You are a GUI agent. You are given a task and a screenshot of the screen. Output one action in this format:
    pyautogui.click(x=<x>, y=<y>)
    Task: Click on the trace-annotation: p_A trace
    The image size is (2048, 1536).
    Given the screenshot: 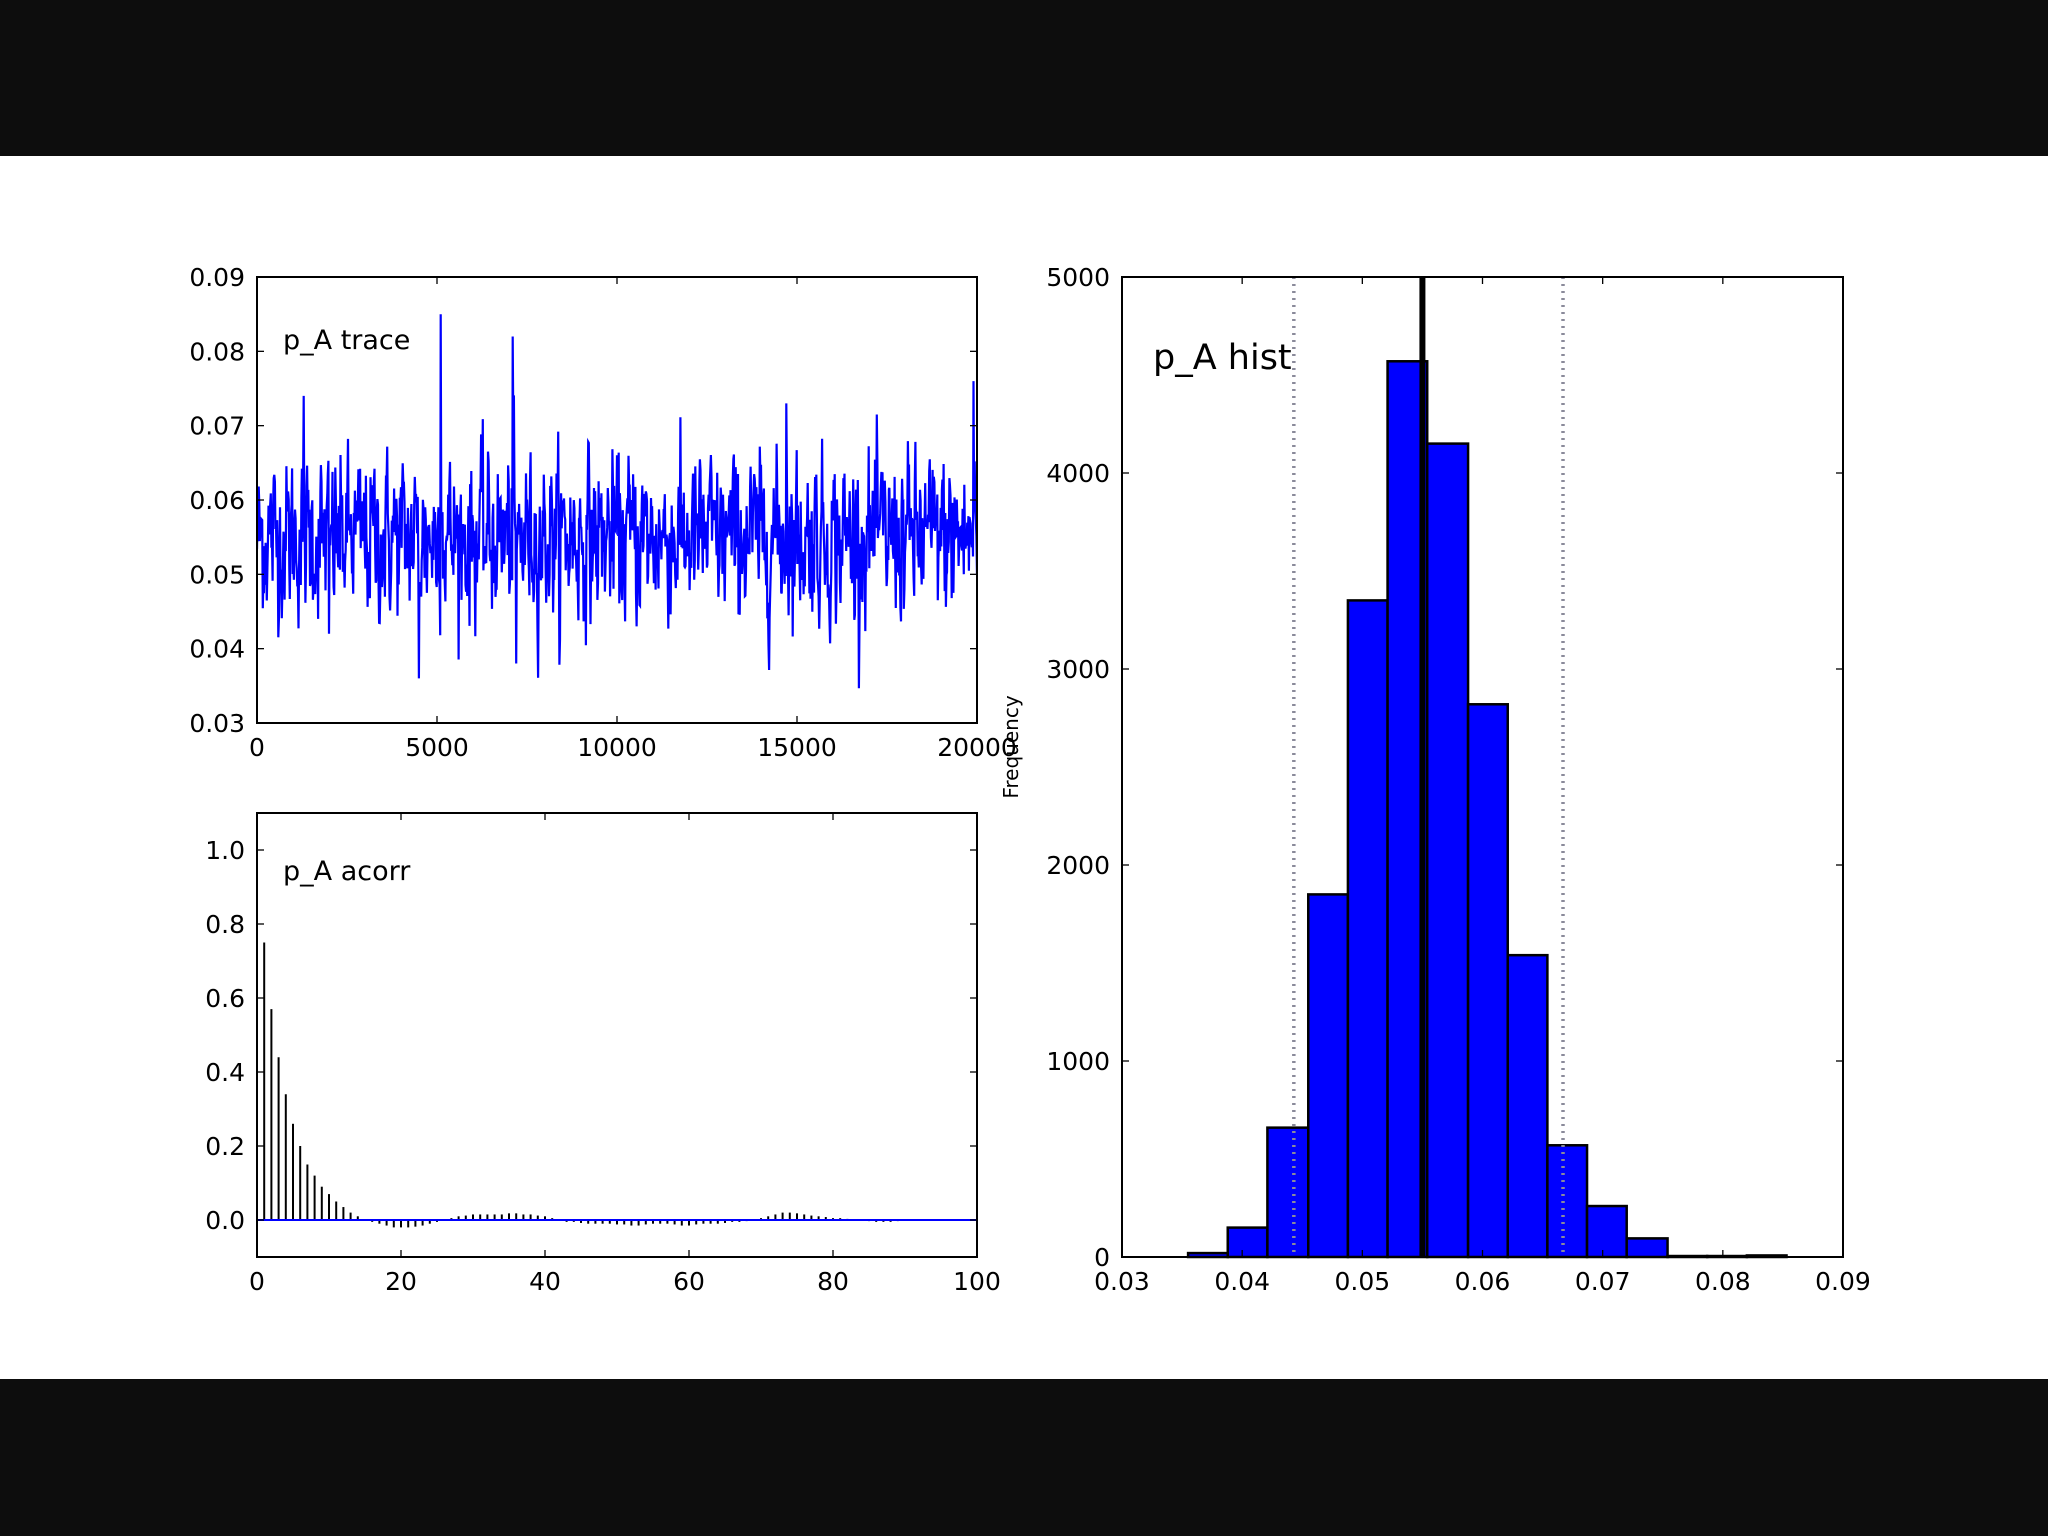 What is the action you would take?
    pyautogui.click(x=346, y=340)
    